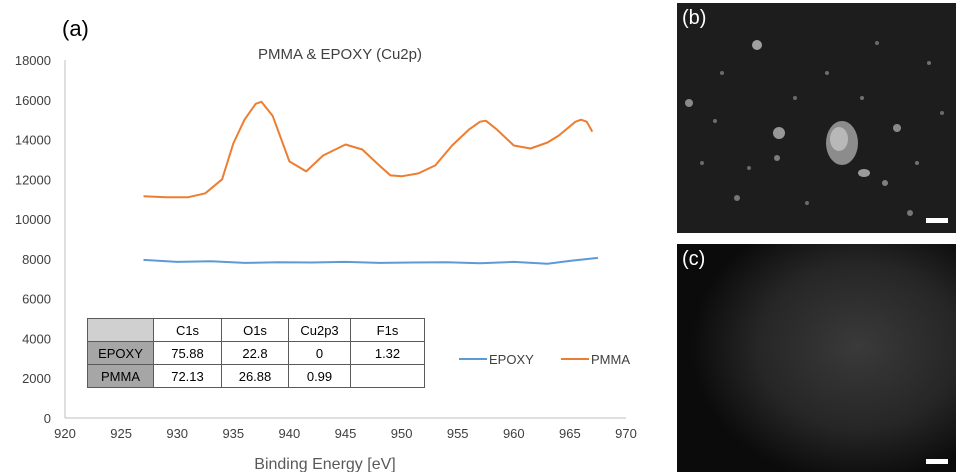  Describe the element at coordinates (319, 330) in the screenshot. I see `table-header-cu2p3: Cu2p3` at that location.